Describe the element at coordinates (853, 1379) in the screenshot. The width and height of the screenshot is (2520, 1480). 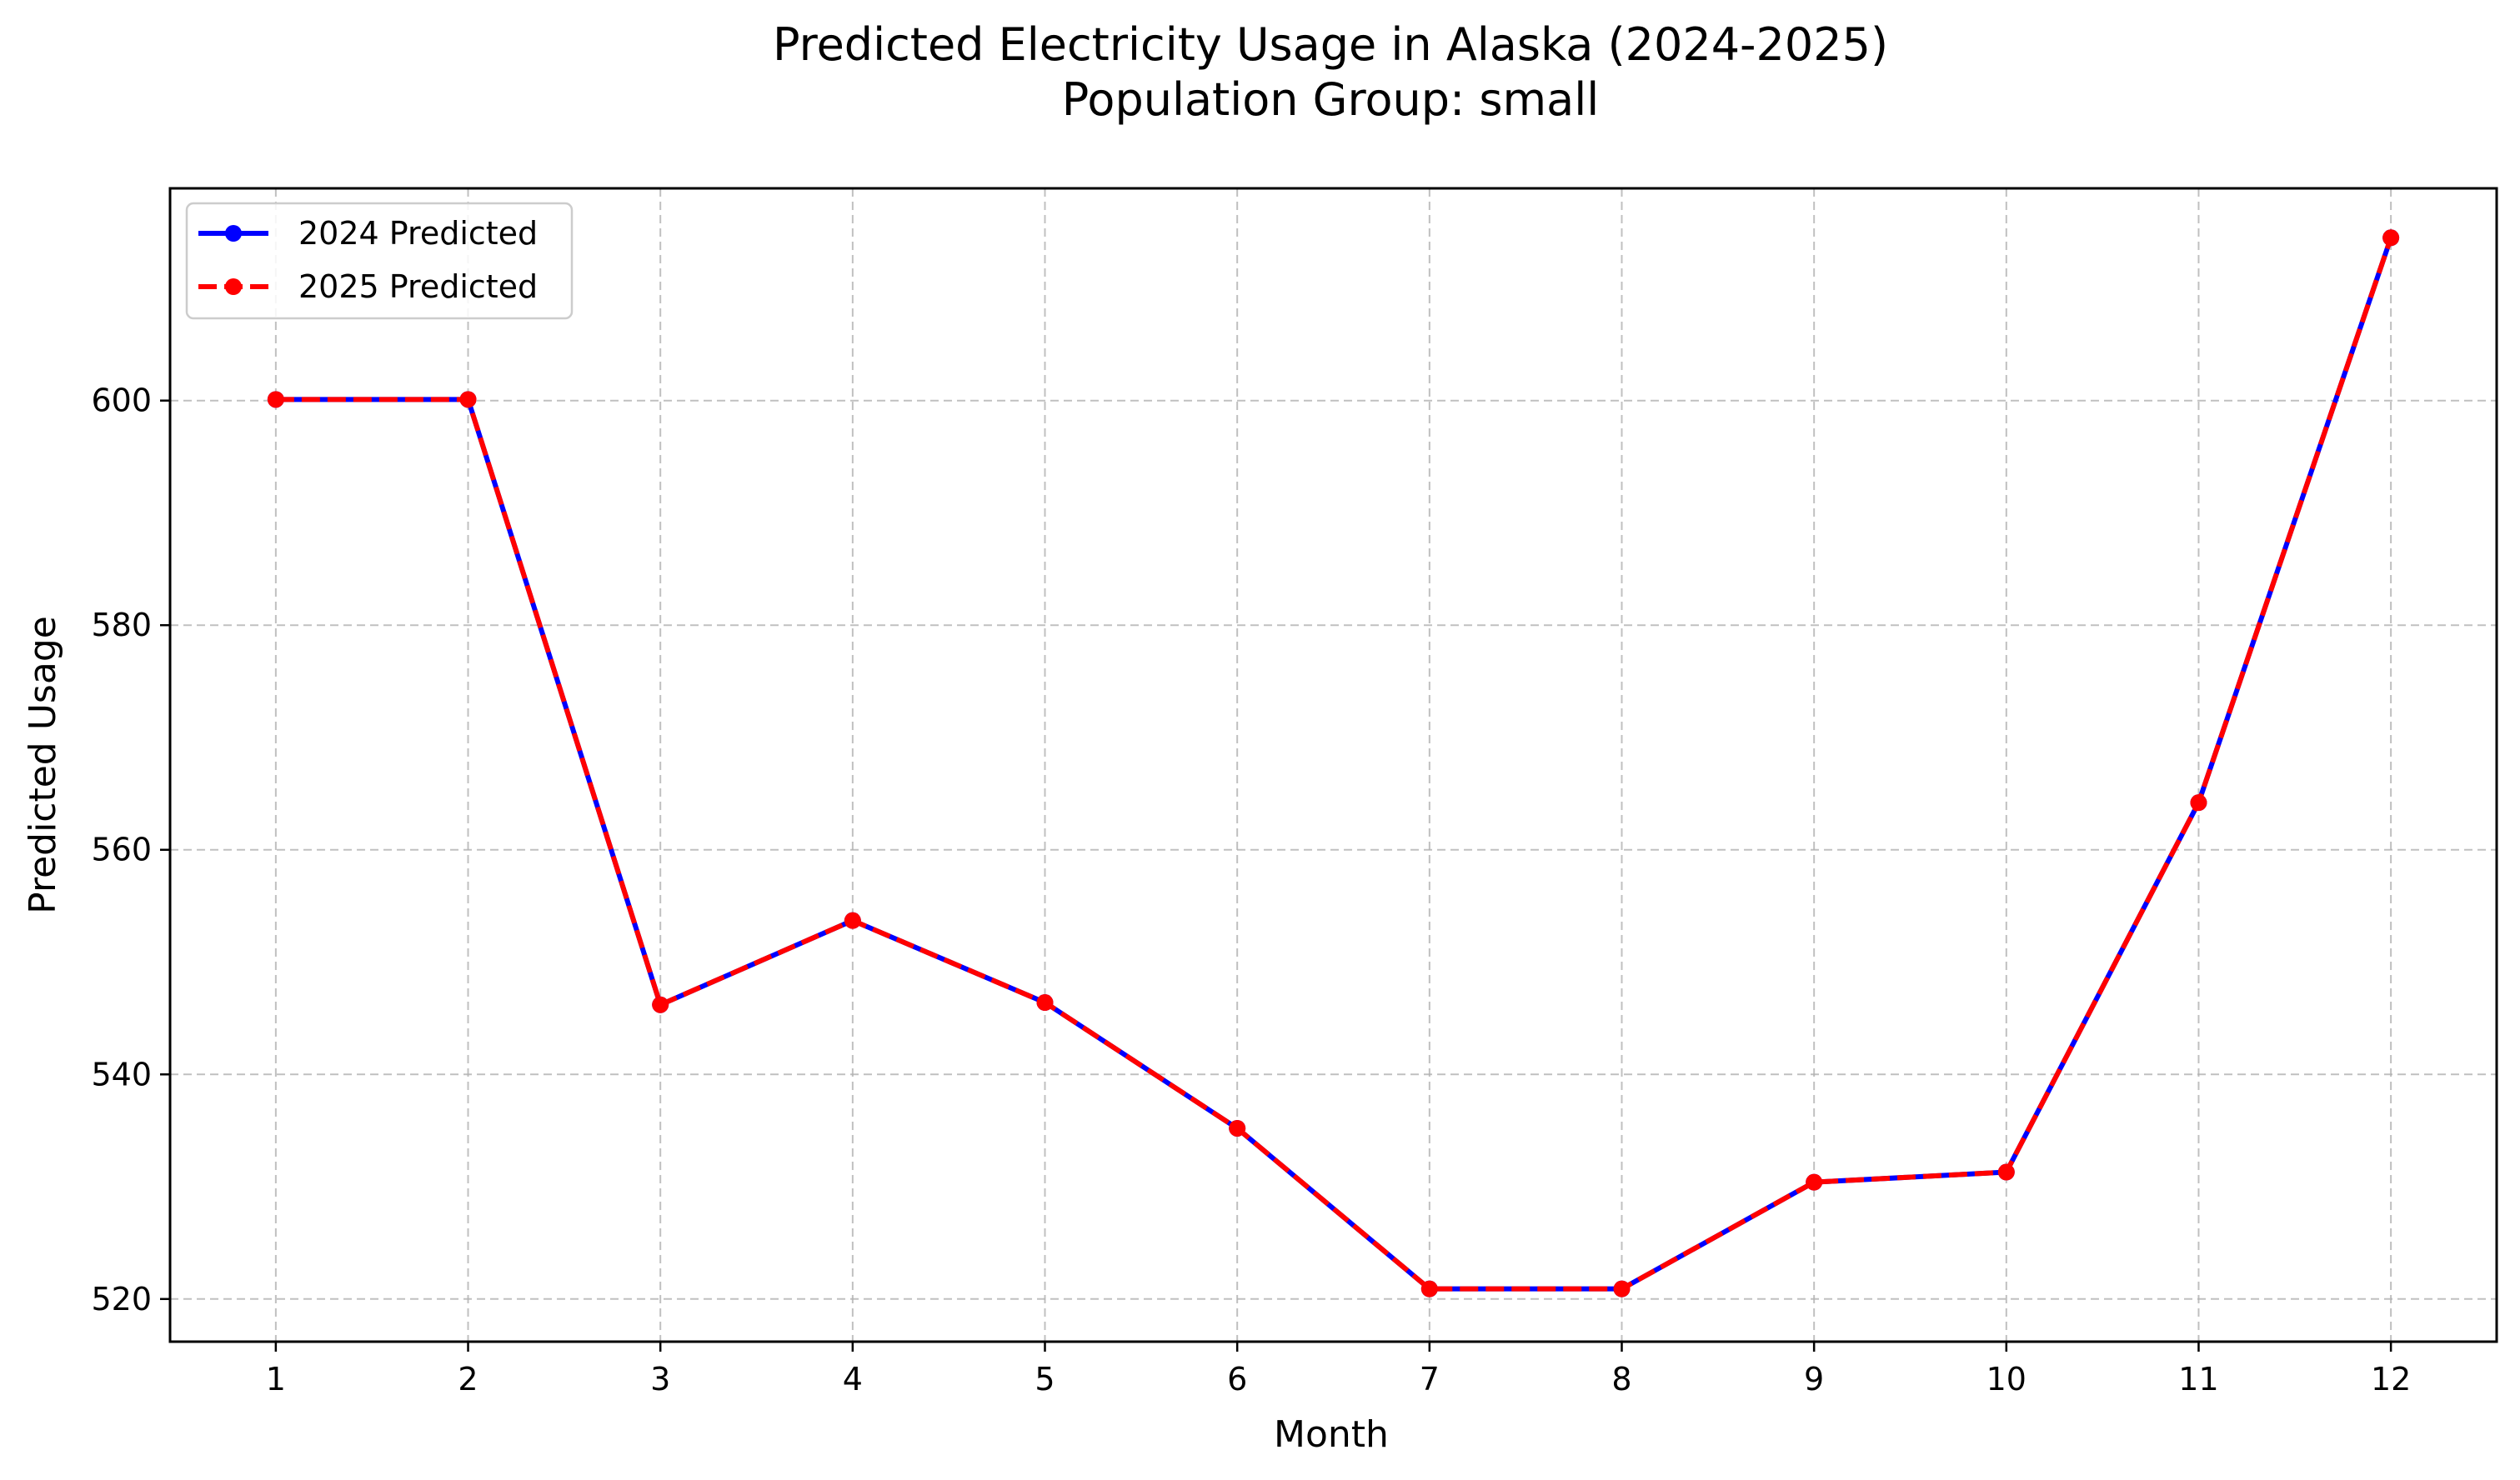
I see `x-tick-label: 4` at that location.